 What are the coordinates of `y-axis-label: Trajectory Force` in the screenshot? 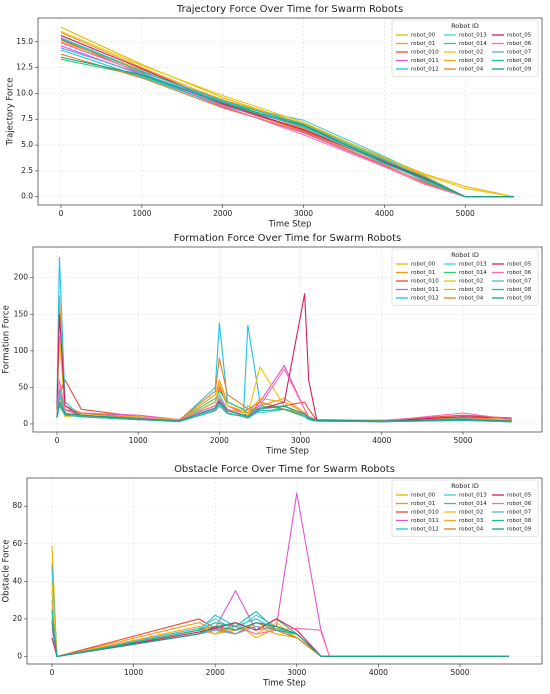 It's located at (11, 112).